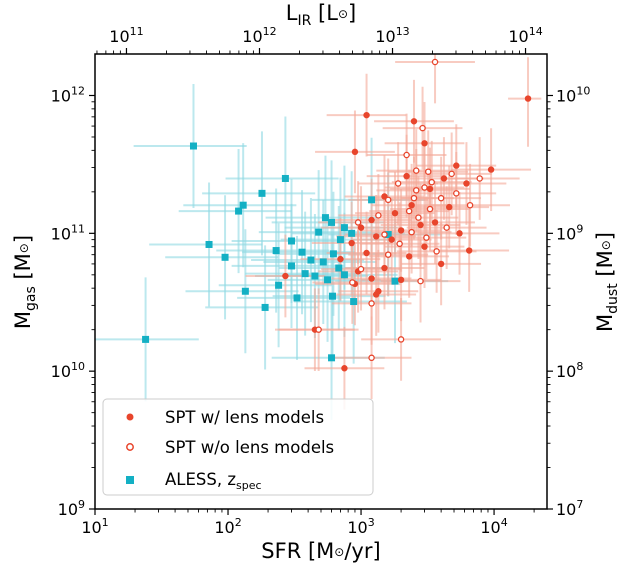 The height and width of the screenshot is (568, 629). Describe the element at coordinates (573, 94) in the screenshot. I see `right-tick-label: 10¹⁰` at that location.